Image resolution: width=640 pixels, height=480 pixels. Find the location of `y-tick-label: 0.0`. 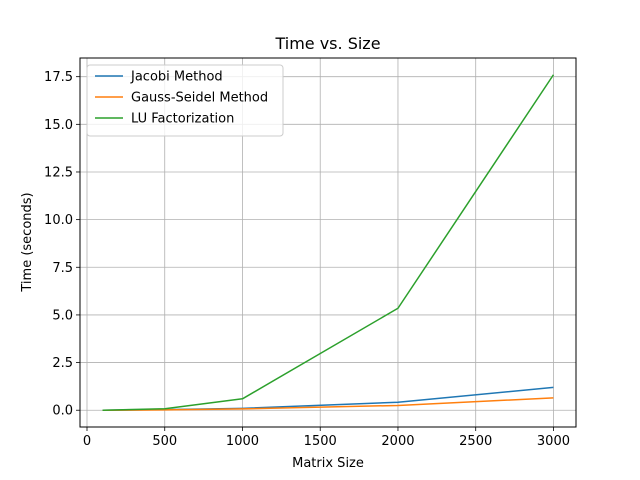

y-tick-label: 0.0 is located at coordinates (62, 411).